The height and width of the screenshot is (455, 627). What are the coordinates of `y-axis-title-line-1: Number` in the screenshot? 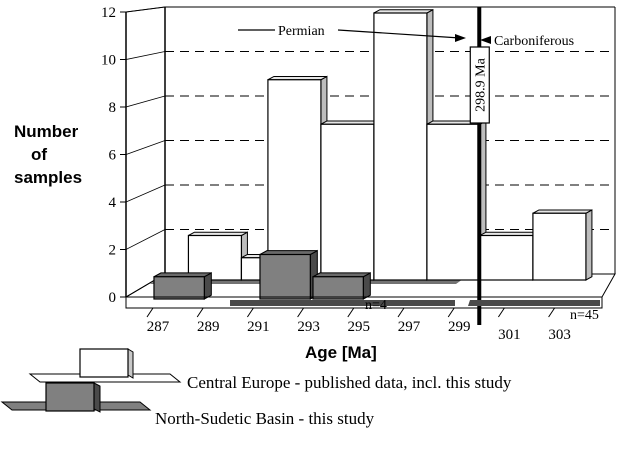 It's located at (46, 131).